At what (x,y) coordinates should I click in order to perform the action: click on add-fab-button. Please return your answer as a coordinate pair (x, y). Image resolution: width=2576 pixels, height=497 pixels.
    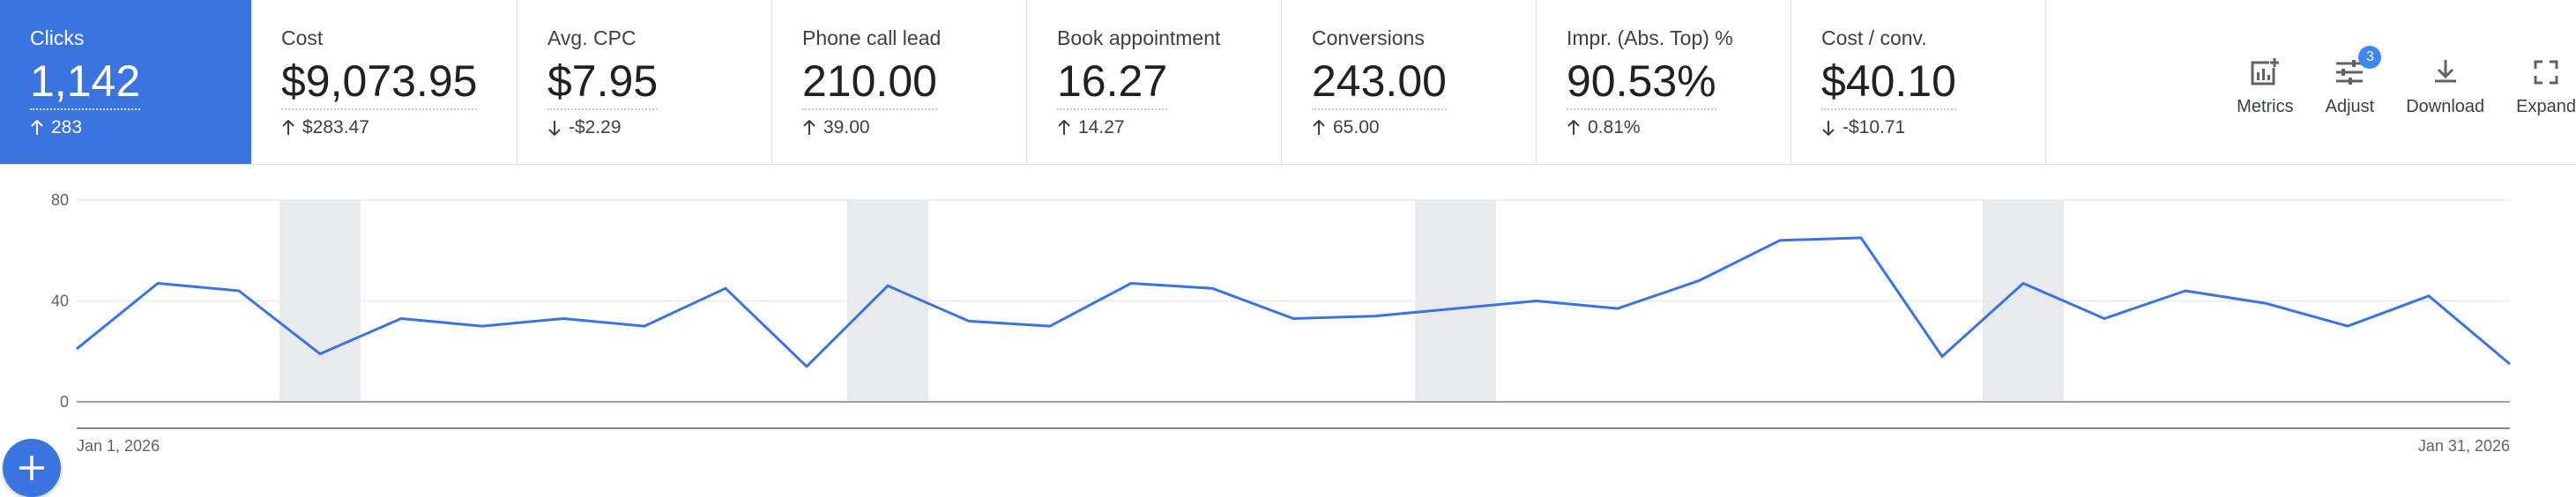
    Looking at the image, I should click on (32, 468).